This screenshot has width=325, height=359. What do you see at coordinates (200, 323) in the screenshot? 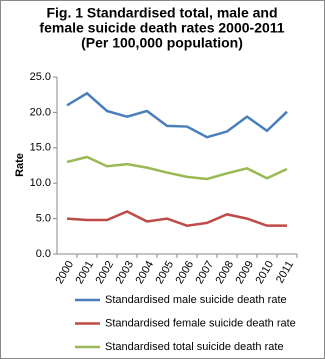
I see `legend-label: Standardised female suicide death rate` at bounding box center [200, 323].